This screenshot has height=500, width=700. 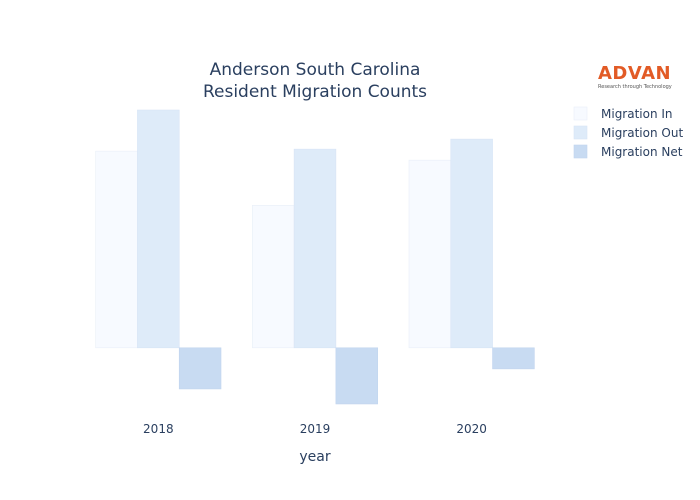 I want to click on logo-brand-text: ADVAN, so click(x=635, y=73).